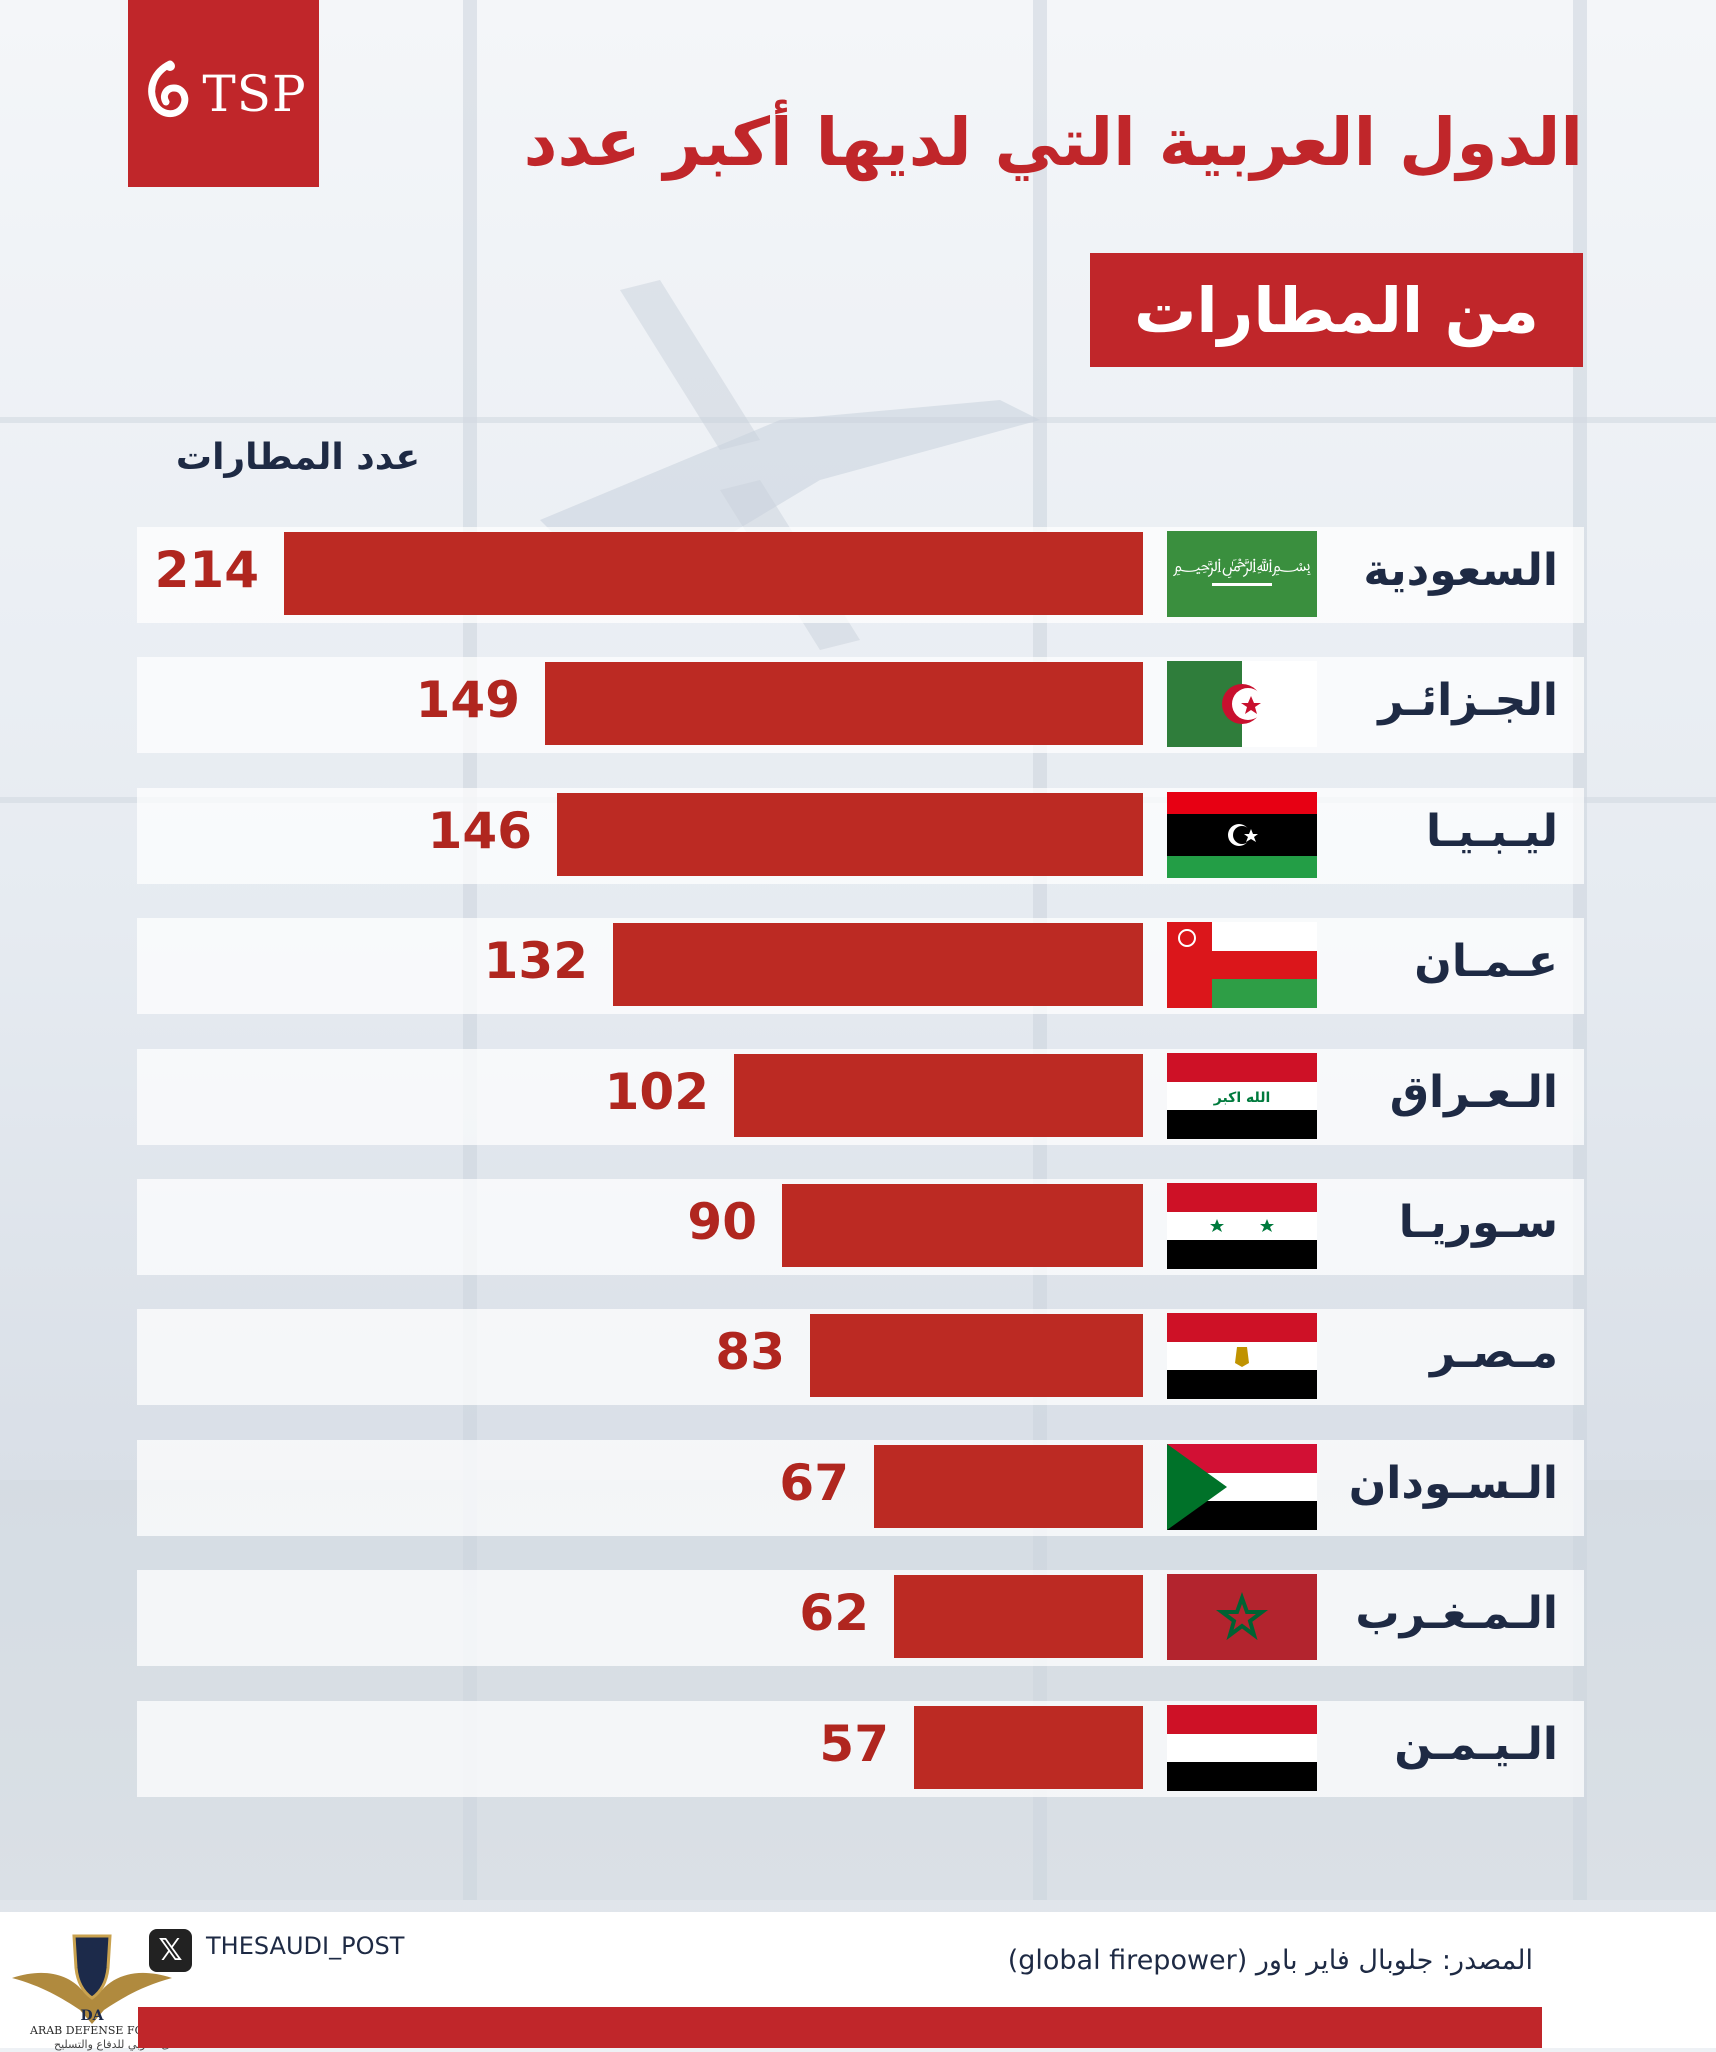  Describe the element at coordinates (1242, 965) in the screenshot. I see `oman-flag` at that location.